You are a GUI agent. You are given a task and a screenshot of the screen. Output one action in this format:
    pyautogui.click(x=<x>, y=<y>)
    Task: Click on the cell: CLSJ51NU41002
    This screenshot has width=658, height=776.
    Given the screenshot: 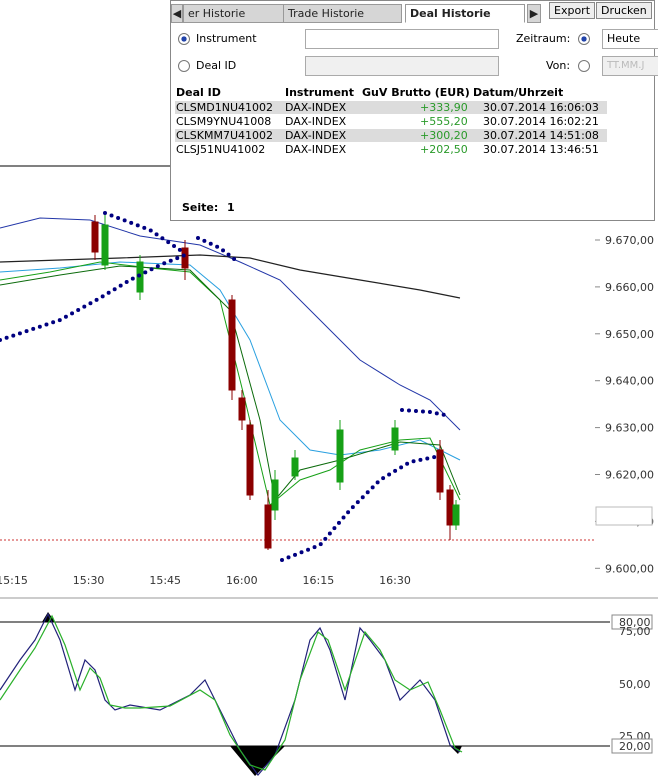 What is the action you would take?
    pyautogui.click(x=221, y=149)
    